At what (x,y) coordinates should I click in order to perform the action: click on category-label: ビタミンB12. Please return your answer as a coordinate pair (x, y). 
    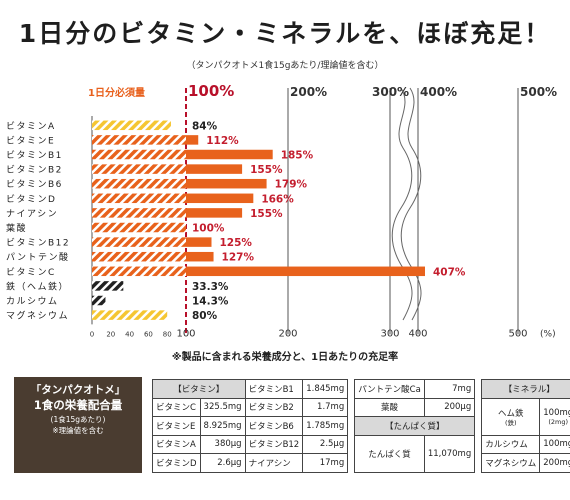
    Looking at the image, I should click on (38, 243).